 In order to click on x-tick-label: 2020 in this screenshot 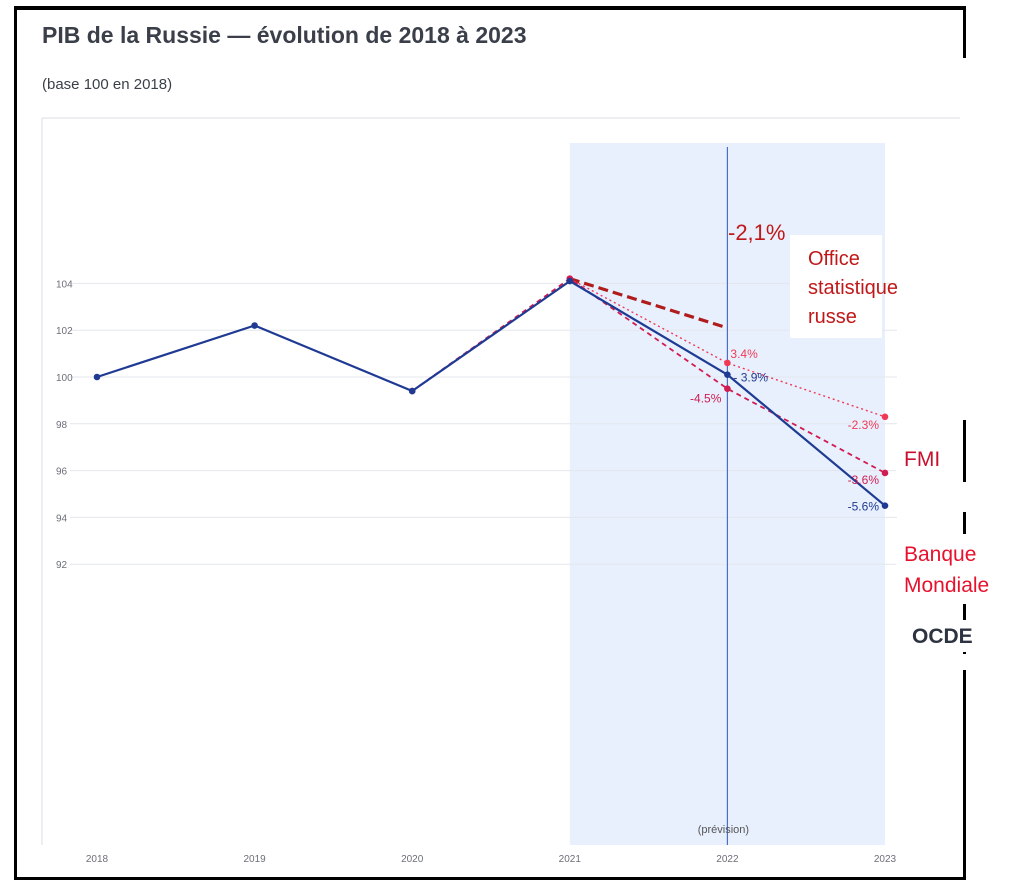, I will do `click(412, 859)`.